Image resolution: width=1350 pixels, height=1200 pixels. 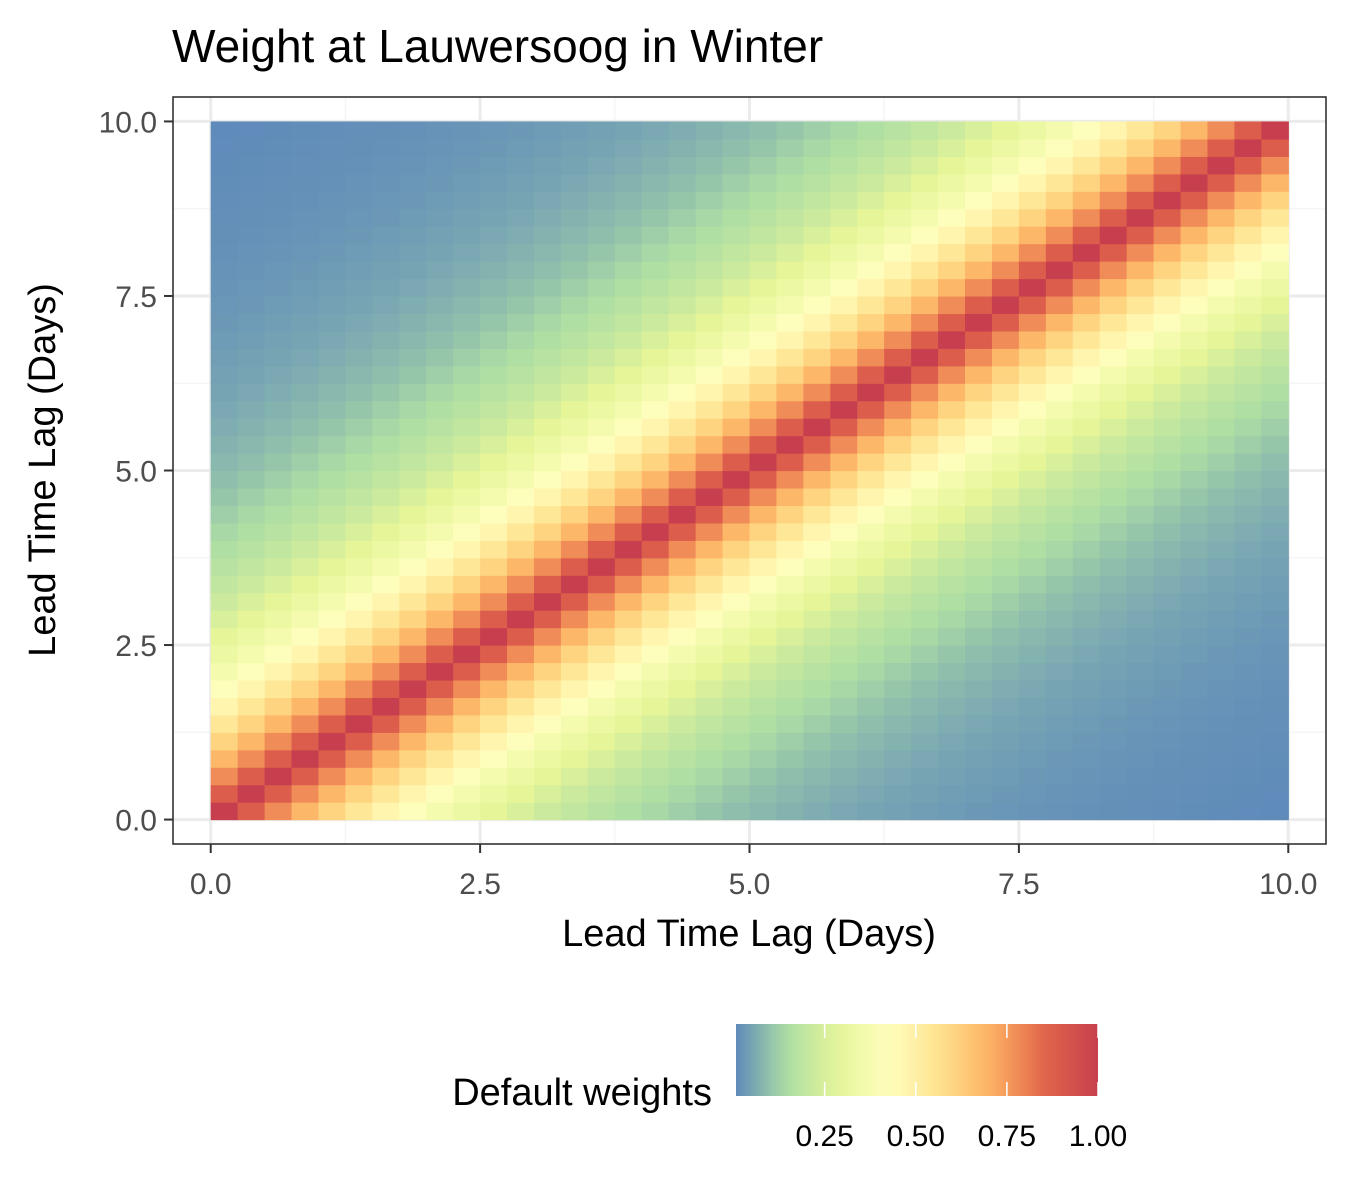 I want to click on y-axis: 0.02.55.07.510.0, so click(x=136, y=472).